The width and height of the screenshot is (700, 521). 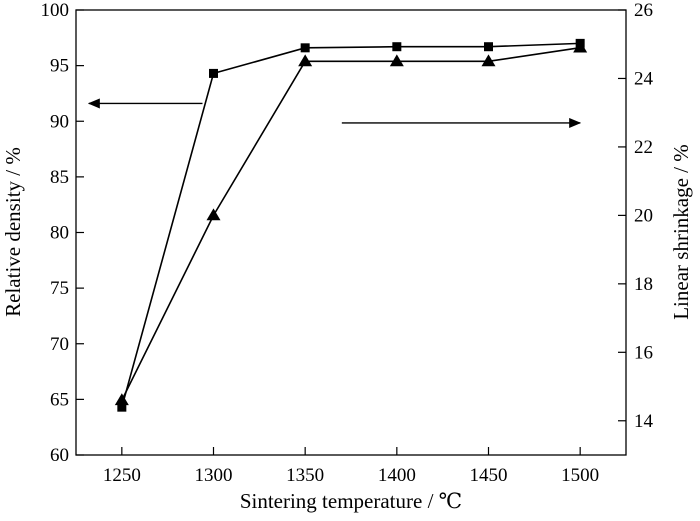 What do you see at coordinates (643, 284) in the screenshot?
I see `y-right-tick-label: 18` at bounding box center [643, 284].